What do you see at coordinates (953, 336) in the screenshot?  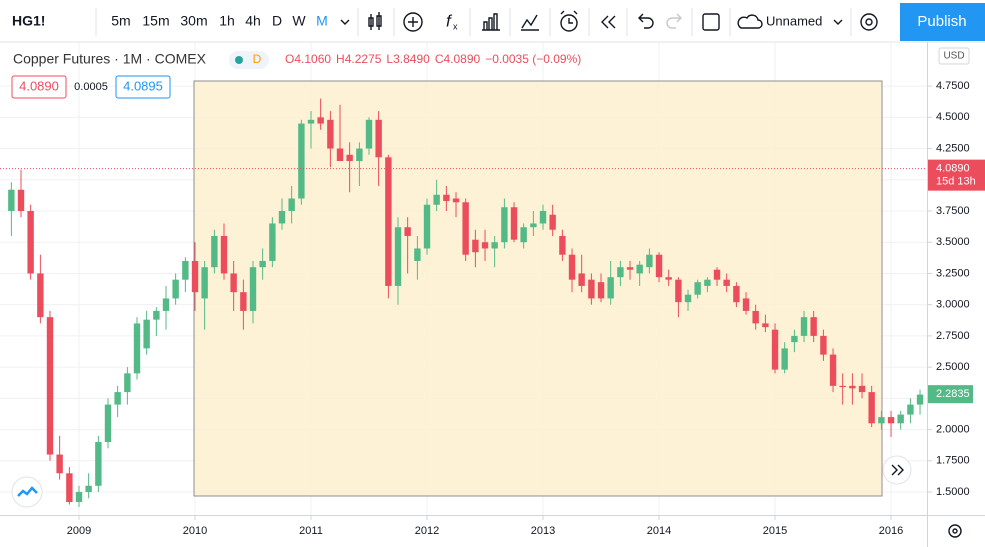 I see `y-tick-label: 2.7500` at bounding box center [953, 336].